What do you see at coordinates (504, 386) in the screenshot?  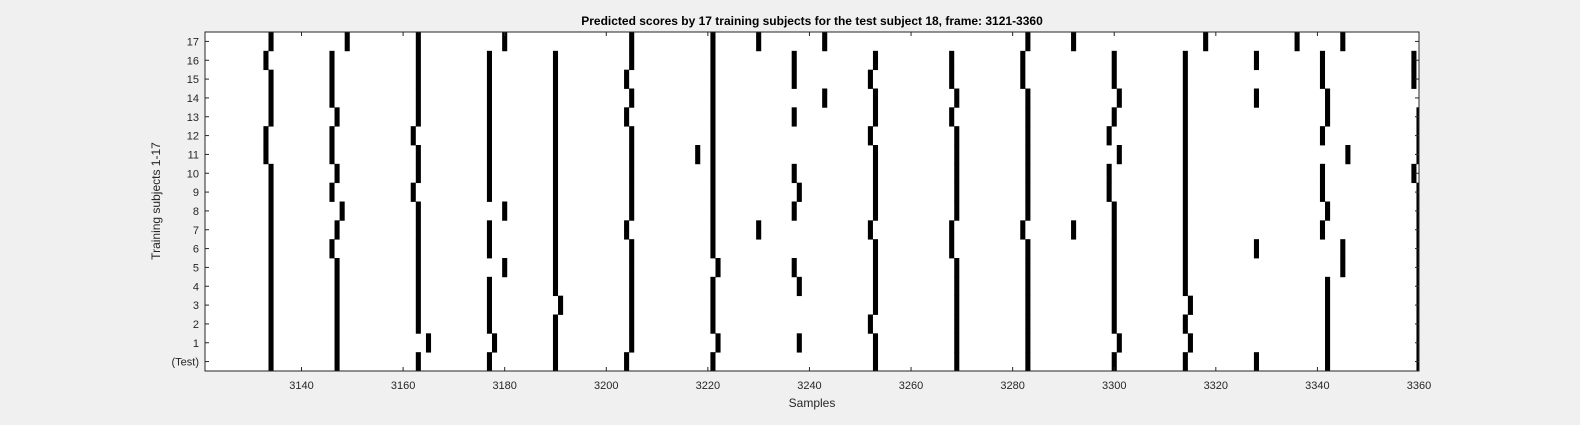 I see `x-tick-label: 3180` at bounding box center [504, 386].